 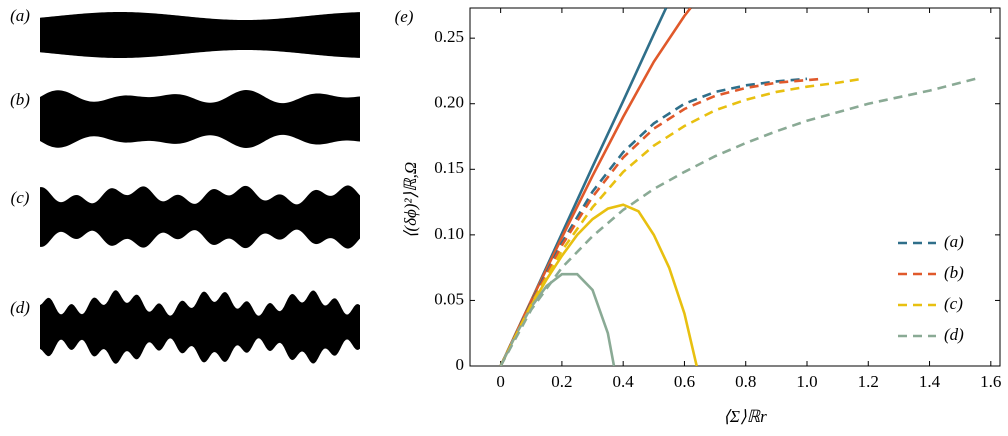 What do you see at coordinates (20, 197) in the screenshot?
I see `panel-label: (c)` at bounding box center [20, 197].